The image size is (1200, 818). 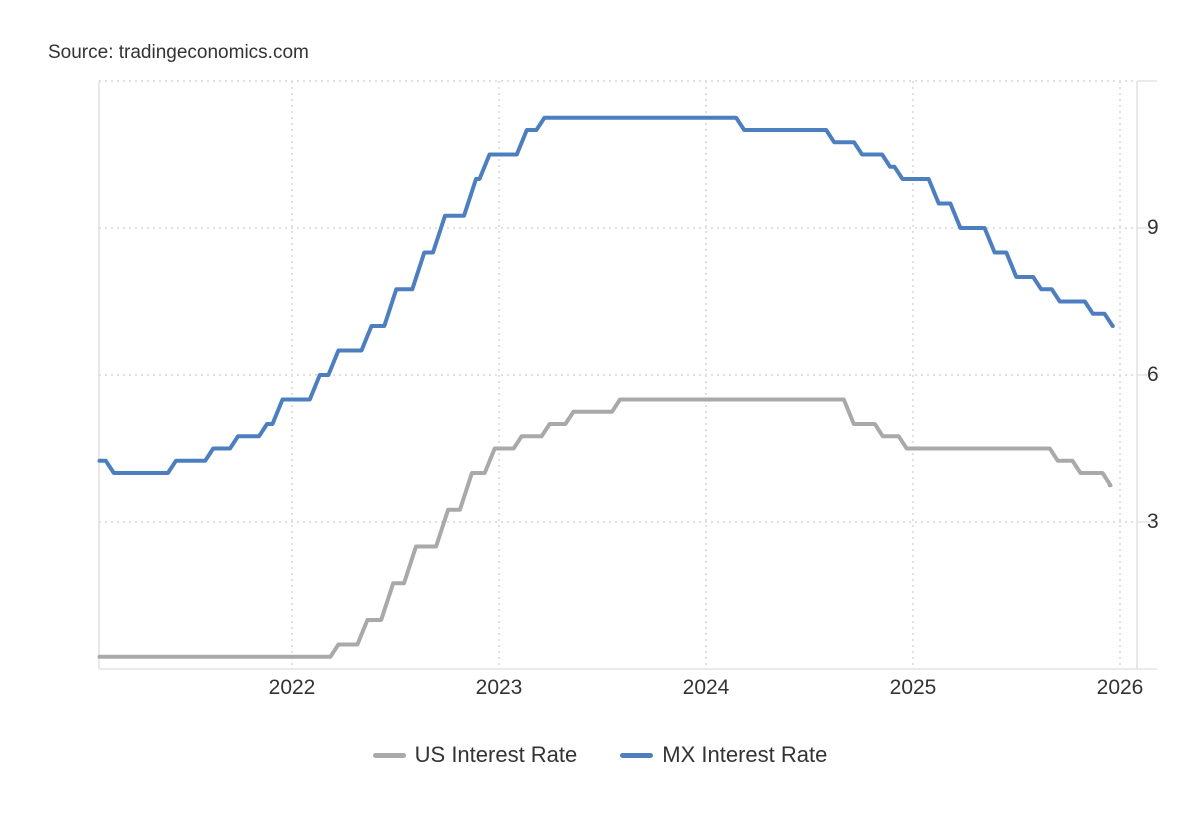 I want to click on y-axis-label-3: 3, so click(x=1153, y=521).